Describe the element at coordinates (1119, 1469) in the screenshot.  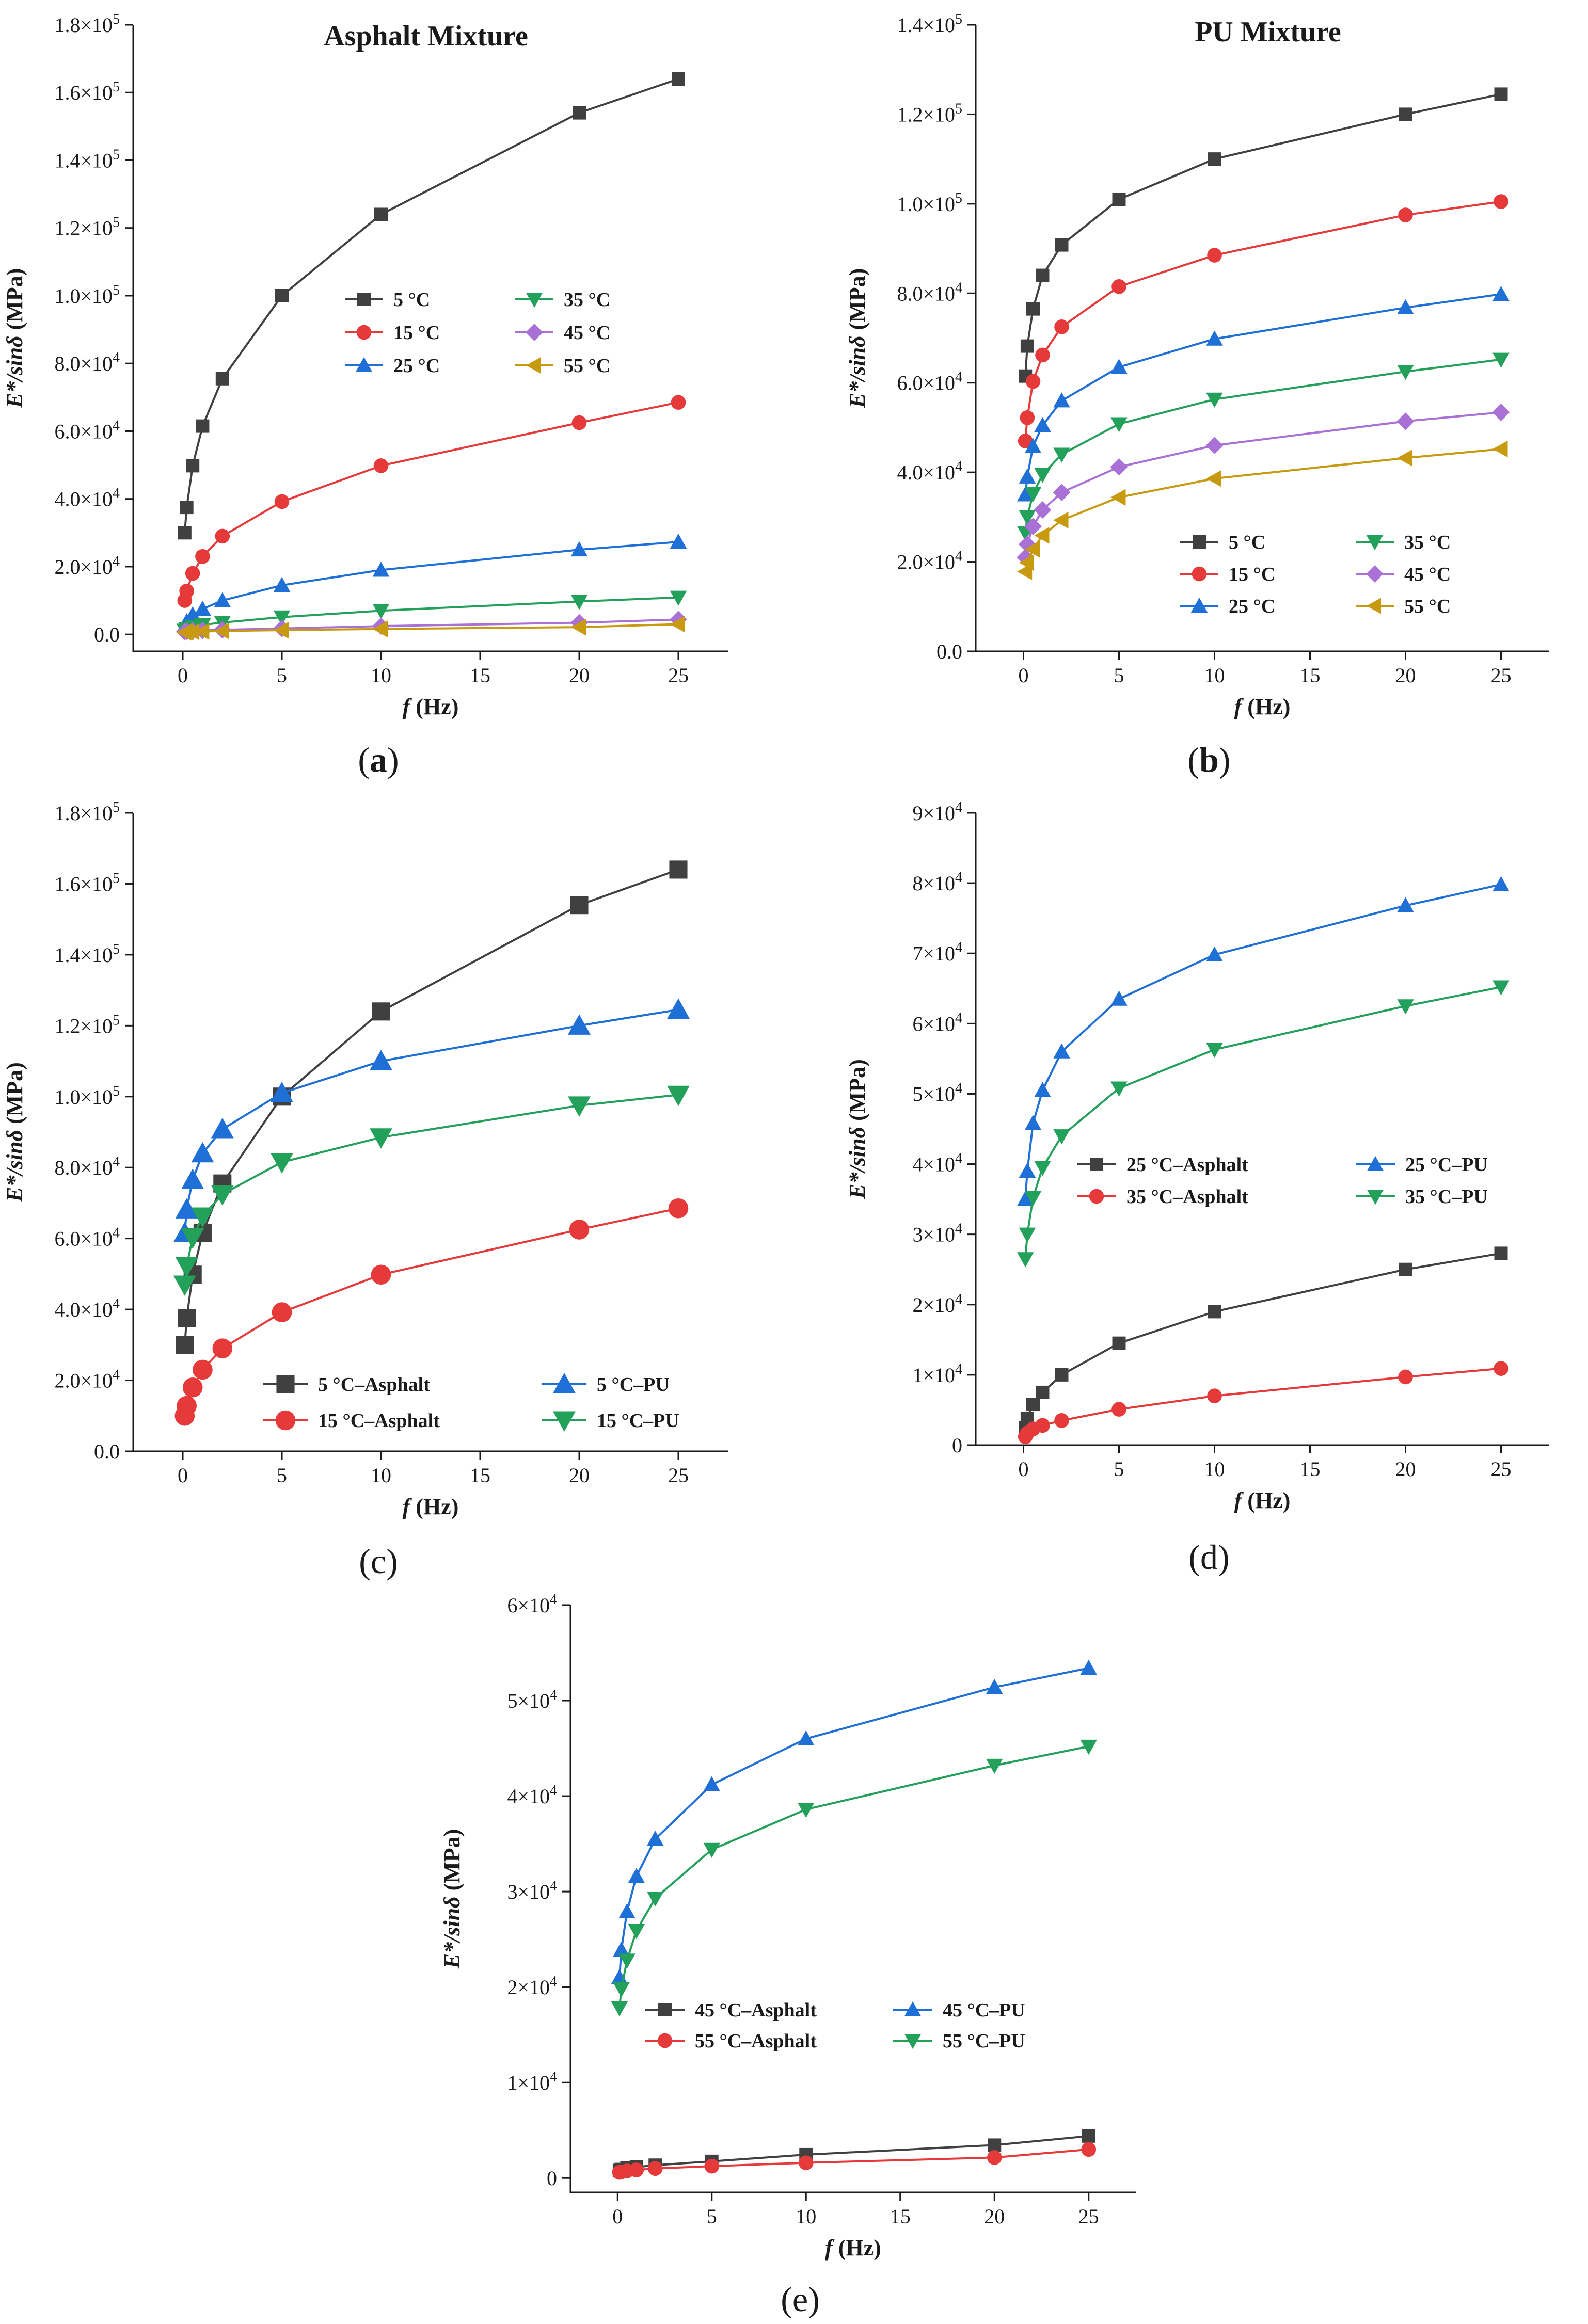
I see `x-tick-label: 5` at that location.